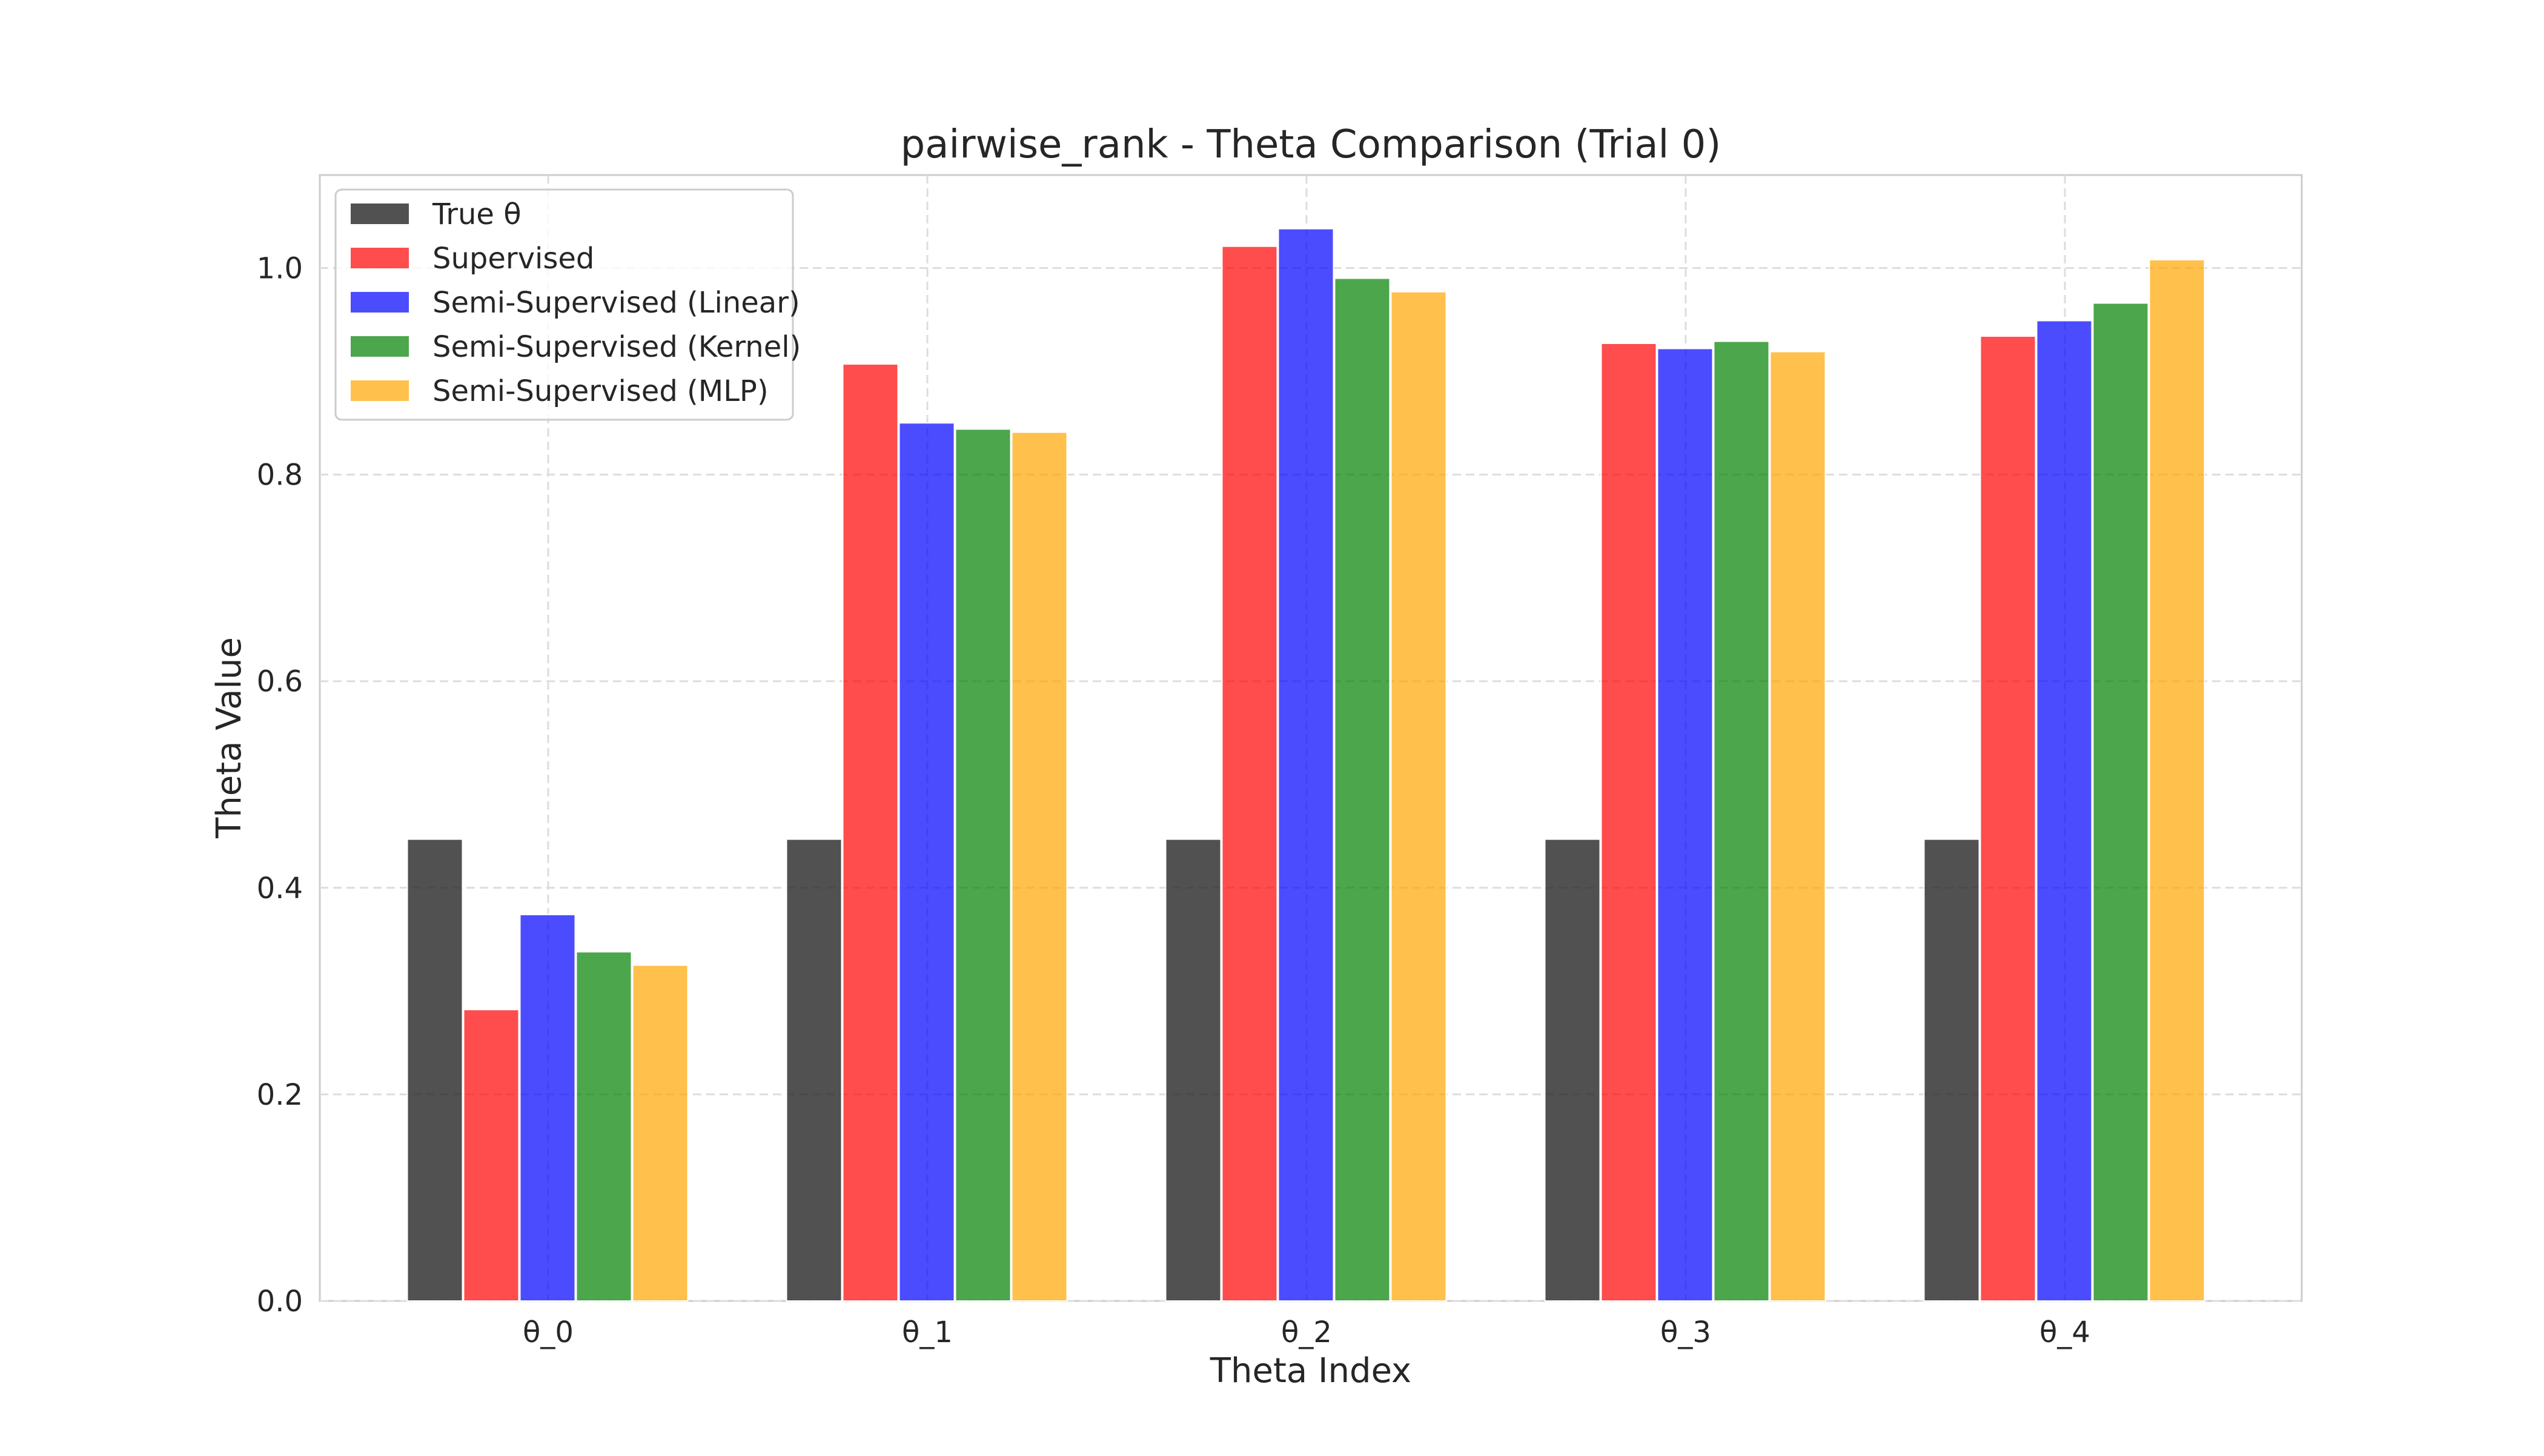 The image size is (2544, 1456). I want to click on x-tick-label: θ_3, so click(1685, 1332).